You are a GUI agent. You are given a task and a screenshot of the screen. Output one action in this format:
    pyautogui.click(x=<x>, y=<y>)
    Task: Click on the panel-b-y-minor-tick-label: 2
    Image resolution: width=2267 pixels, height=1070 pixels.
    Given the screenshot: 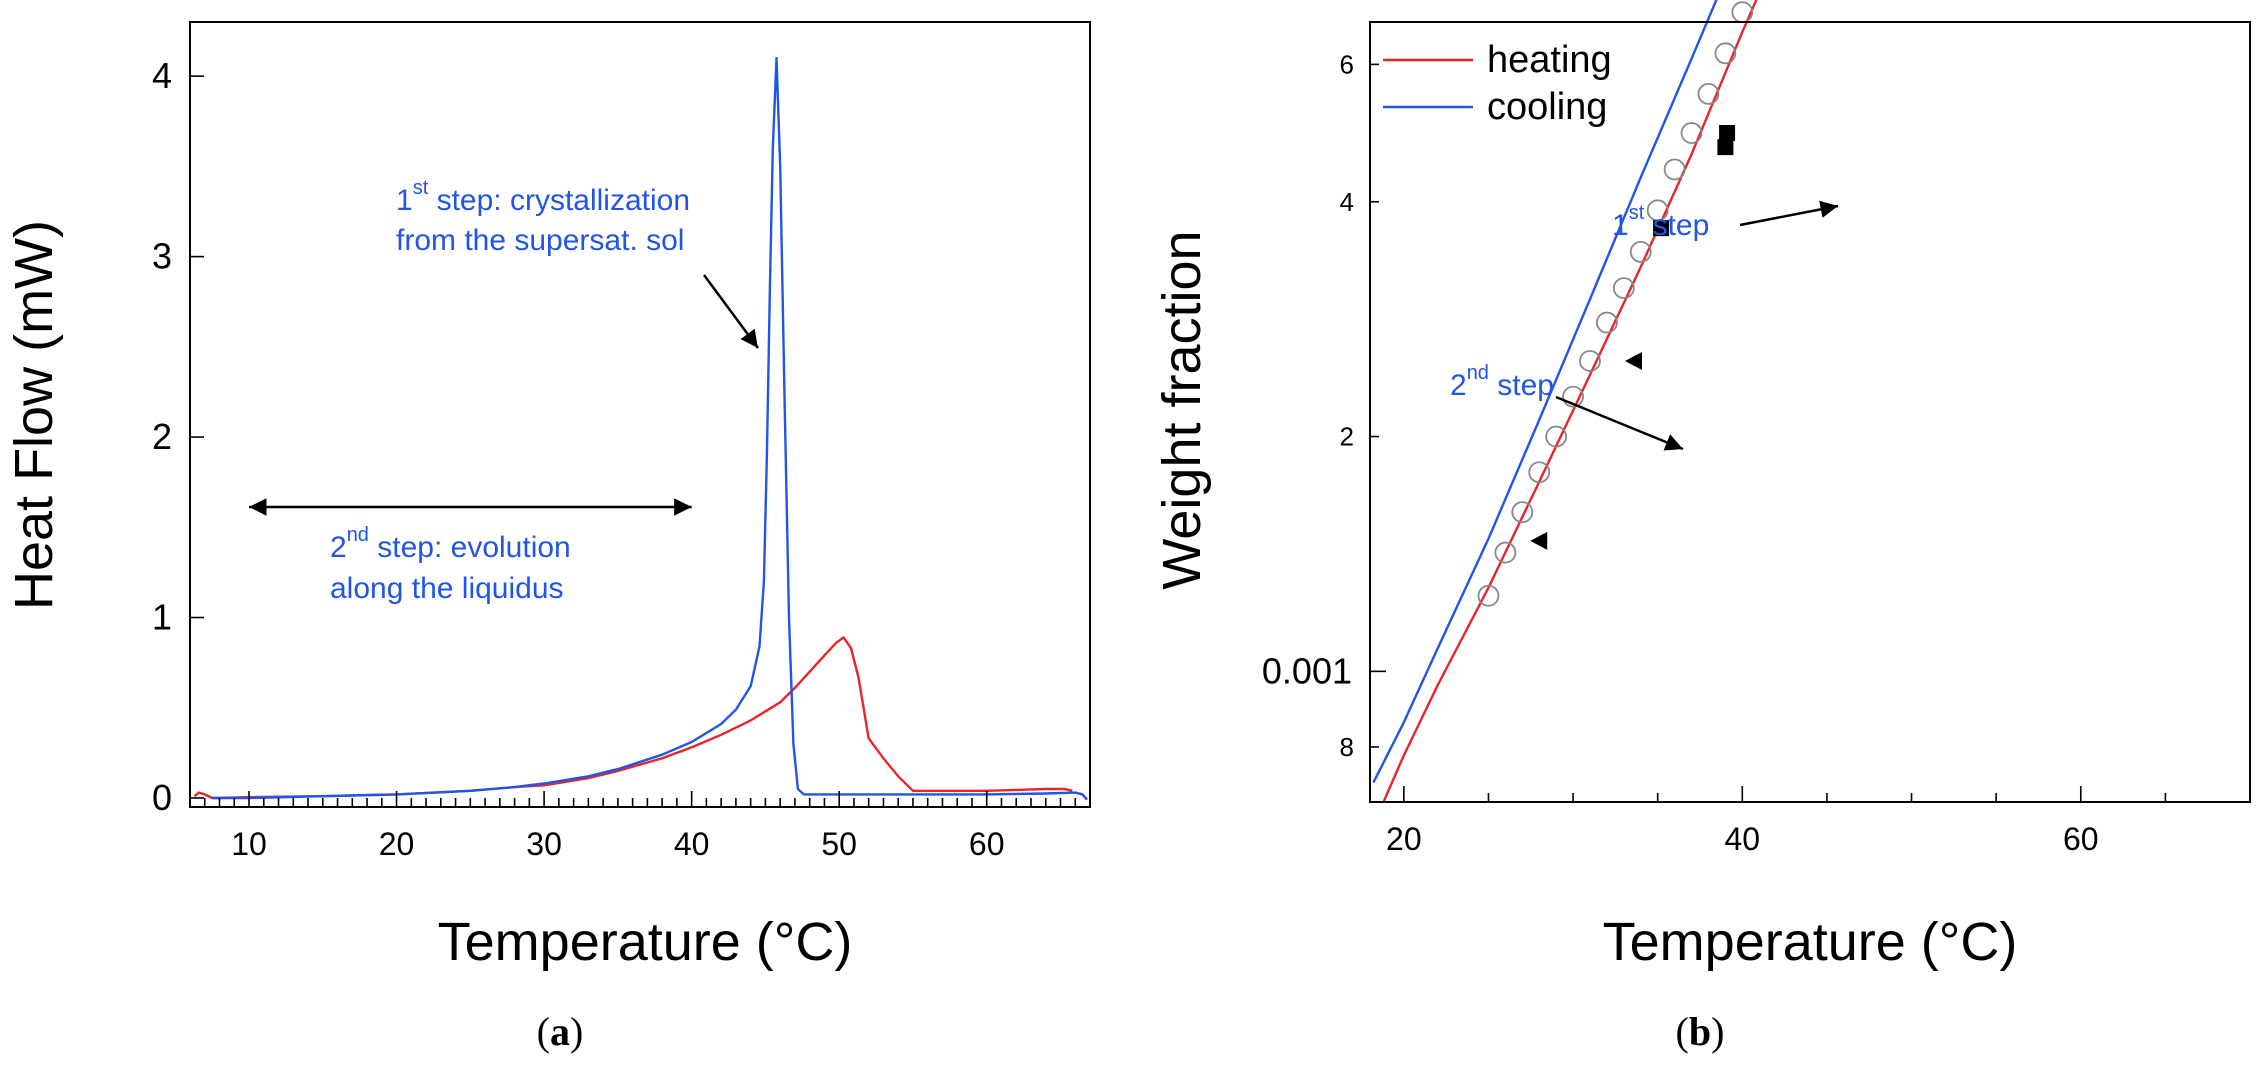 What is the action you would take?
    pyautogui.click(x=1347, y=437)
    